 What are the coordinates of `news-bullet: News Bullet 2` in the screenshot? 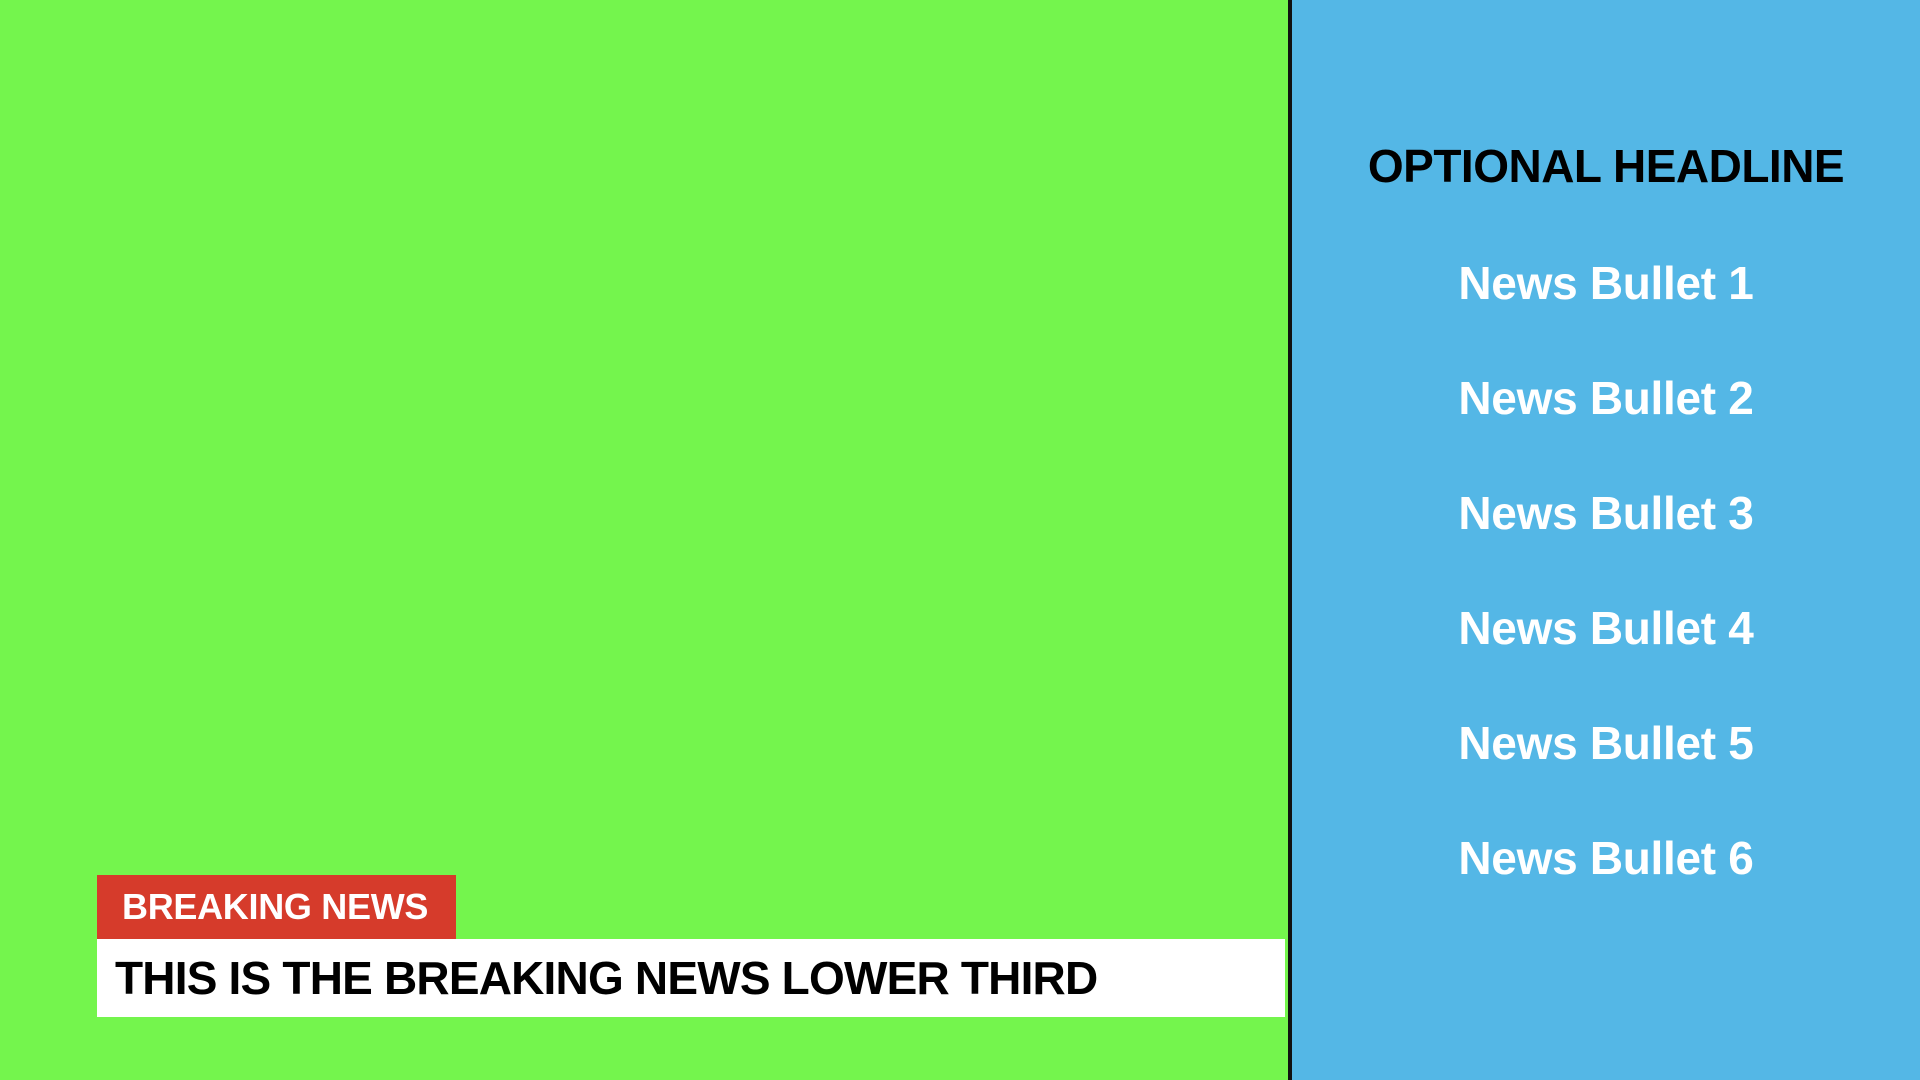 It's located at (1606, 398).